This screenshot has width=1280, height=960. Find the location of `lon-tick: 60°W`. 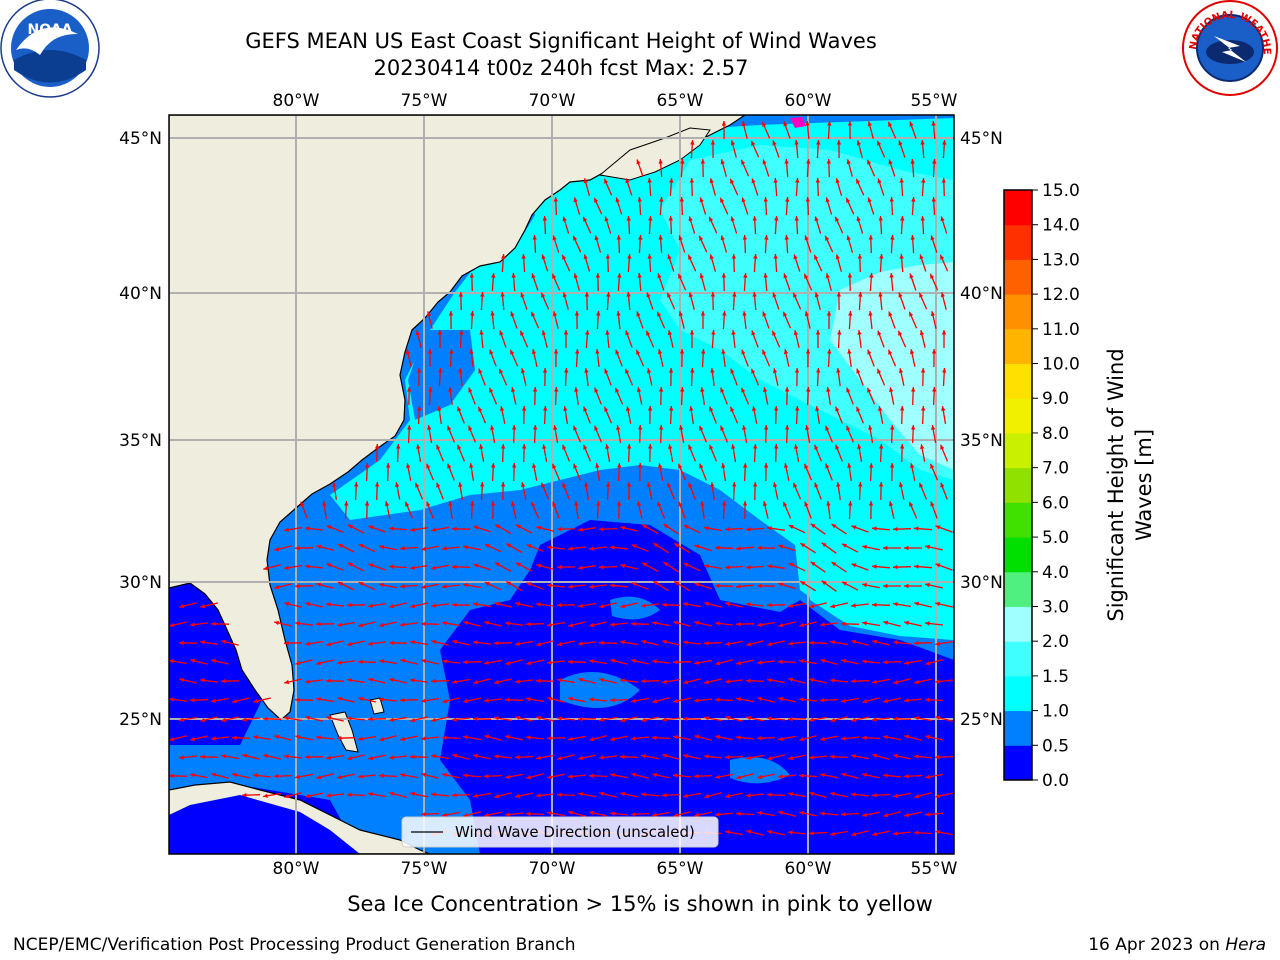

lon-tick: 60°W is located at coordinates (808, 101).